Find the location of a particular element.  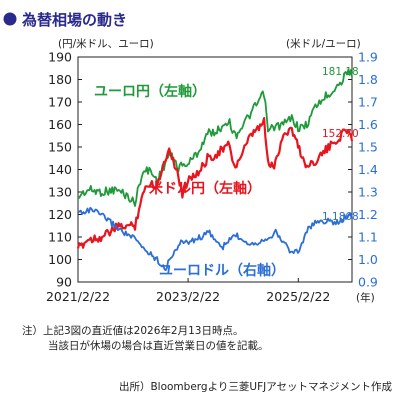

note-line-1: 注）上記3図の直近値は2026年2月13日時点。 is located at coordinates (133, 331).